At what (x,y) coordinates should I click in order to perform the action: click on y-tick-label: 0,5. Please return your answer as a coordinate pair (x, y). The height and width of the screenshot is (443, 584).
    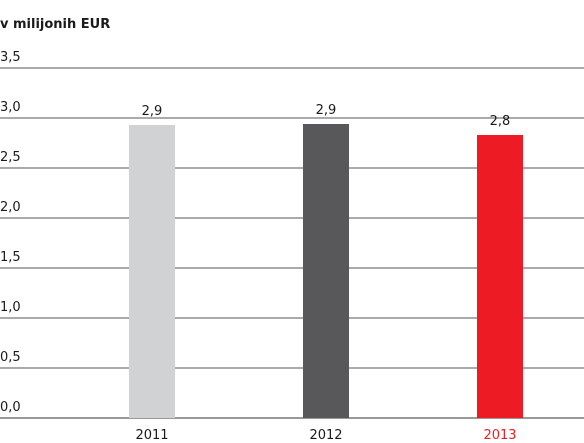
    Looking at the image, I should click on (10, 357).